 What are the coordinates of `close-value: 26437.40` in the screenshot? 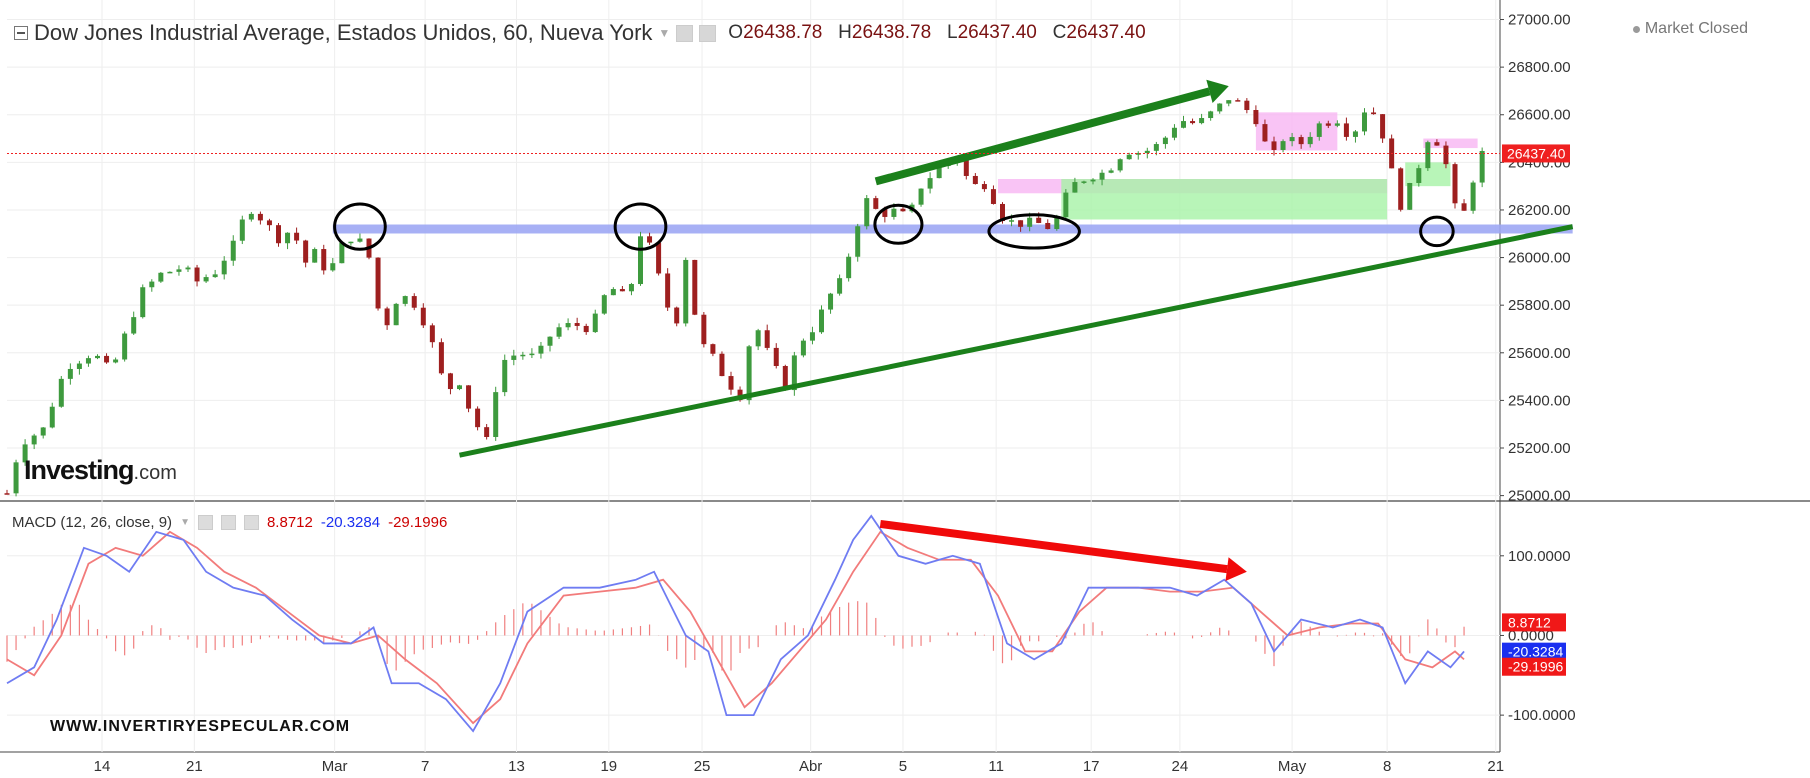 It's located at (1106, 32).